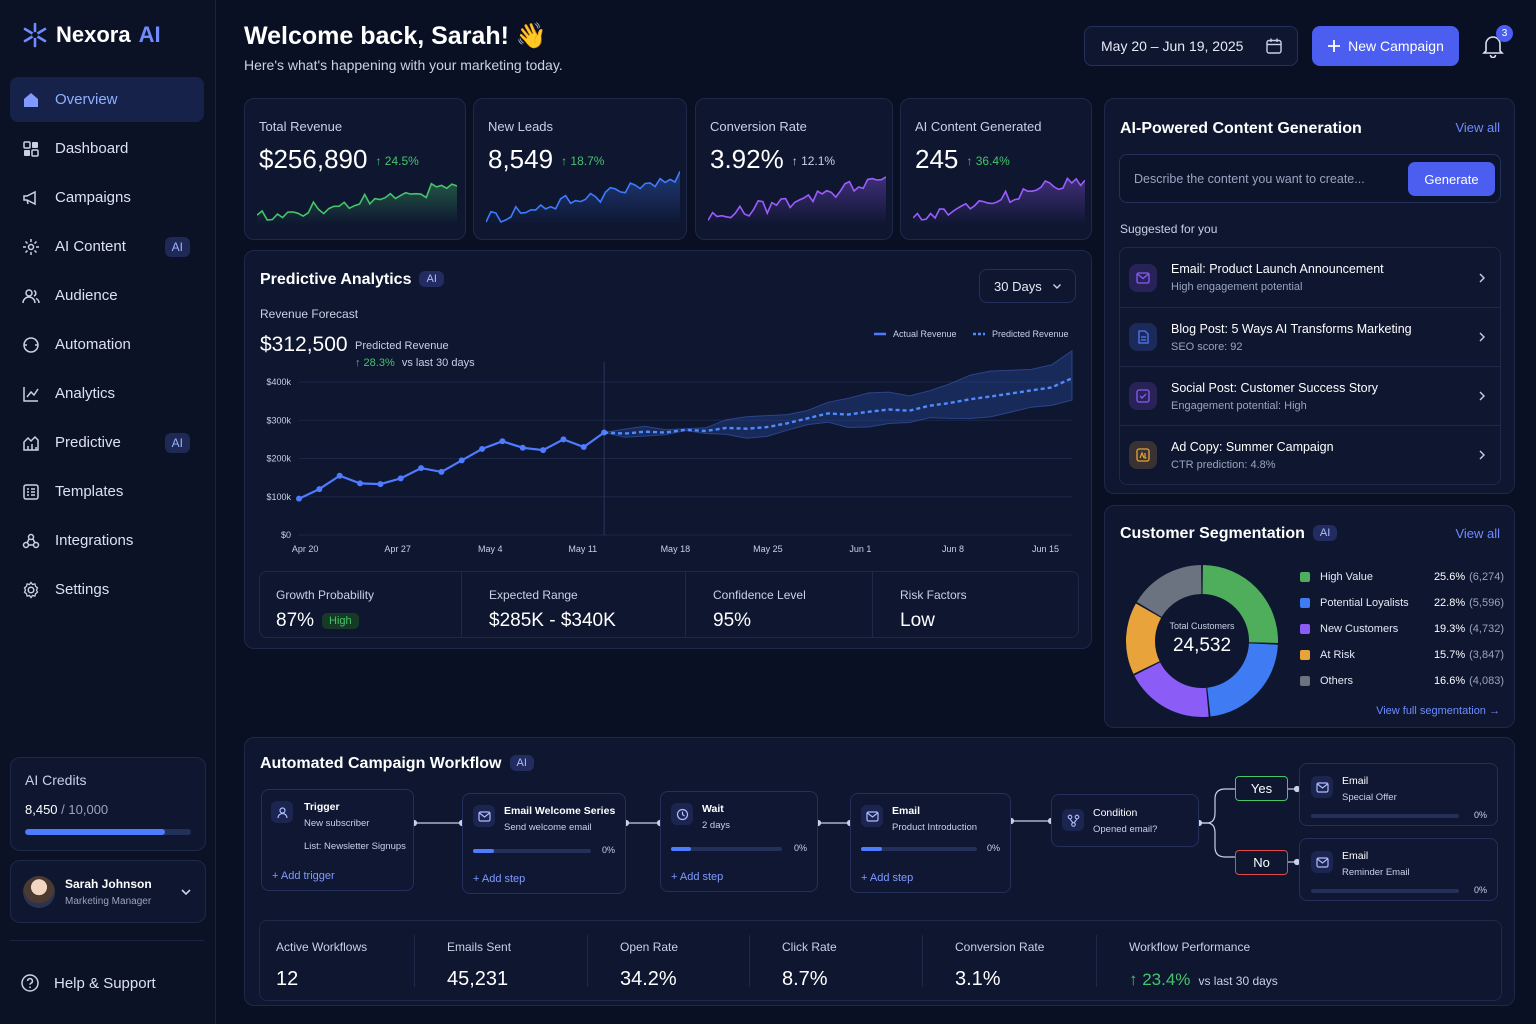 Image resolution: width=1536 pixels, height=1024 pixels. Describe the element at coordinates (94, 540) in the screenshot. I see `sidebar-item-label: Integrations` at that location.